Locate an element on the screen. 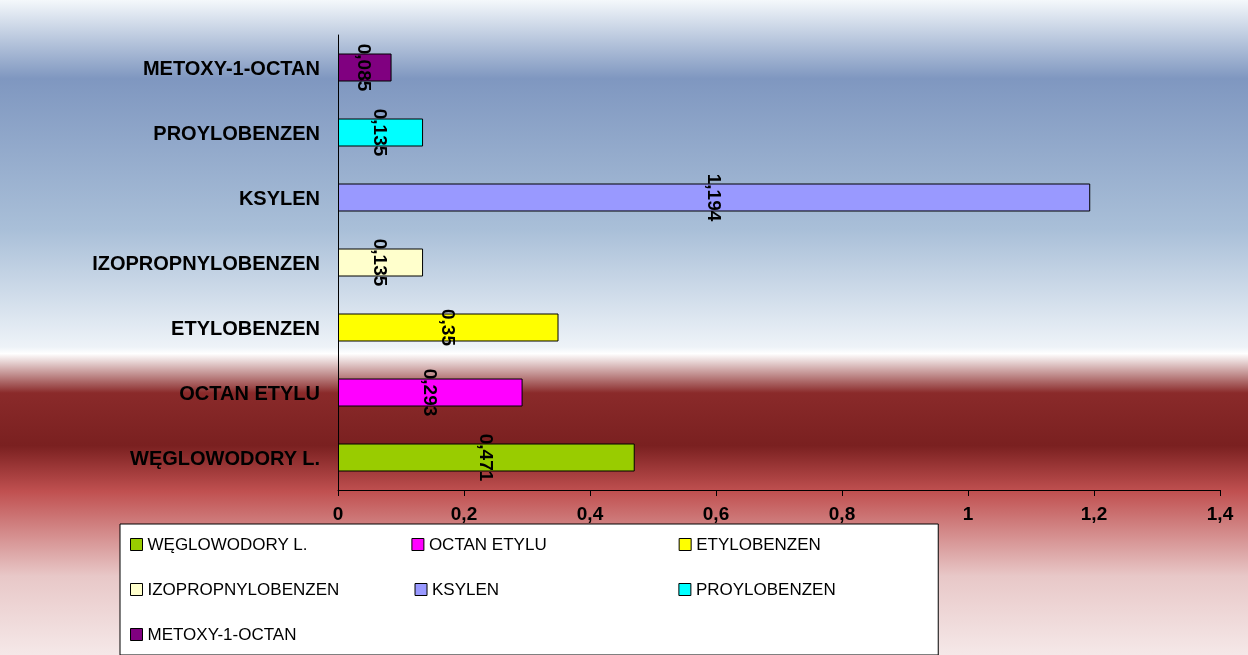 Image resolution: width=1248 pixels, height=655 pixels. data-label: 0,085 is located at coordinates (365, 67).